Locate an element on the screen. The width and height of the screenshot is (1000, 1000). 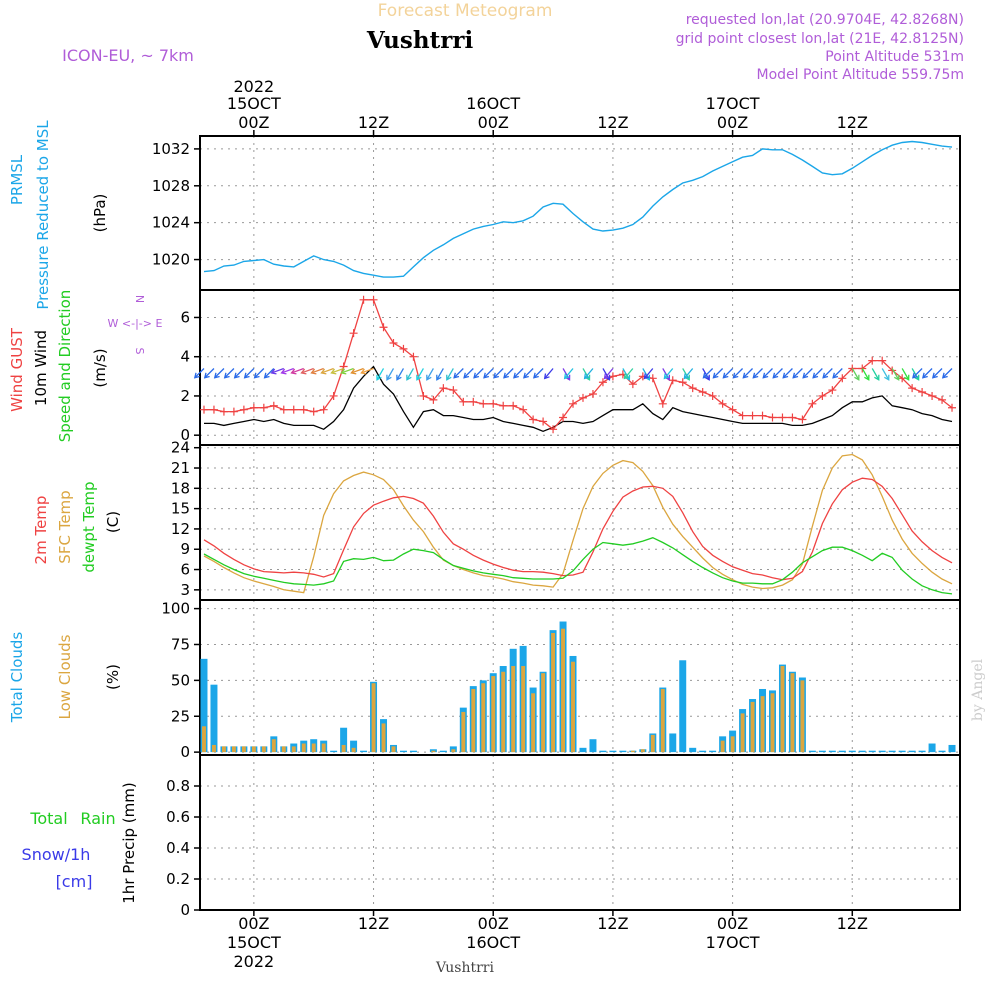
top-hour-label: 12Z is located at coordinates (373, 122).